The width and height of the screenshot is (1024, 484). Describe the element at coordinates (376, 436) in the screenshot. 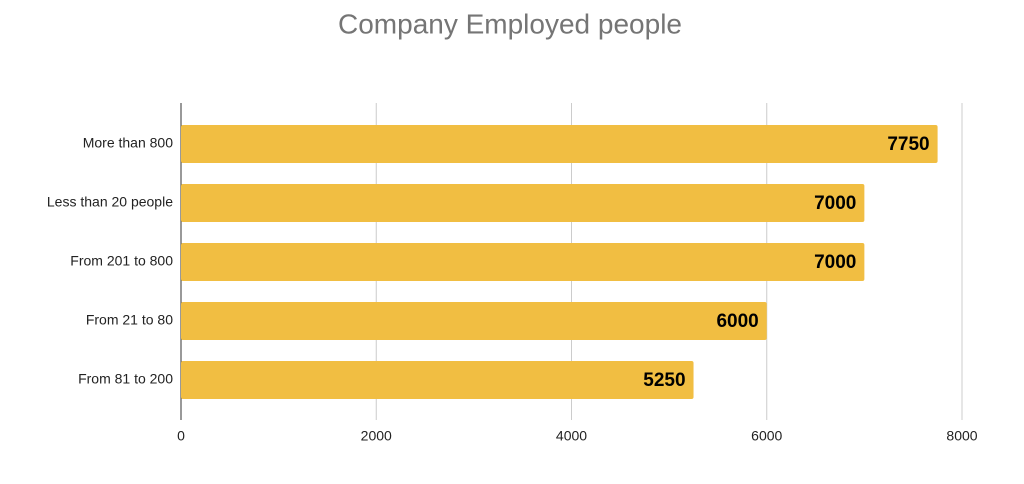

I see `x-tick-label: 2000` at that location.